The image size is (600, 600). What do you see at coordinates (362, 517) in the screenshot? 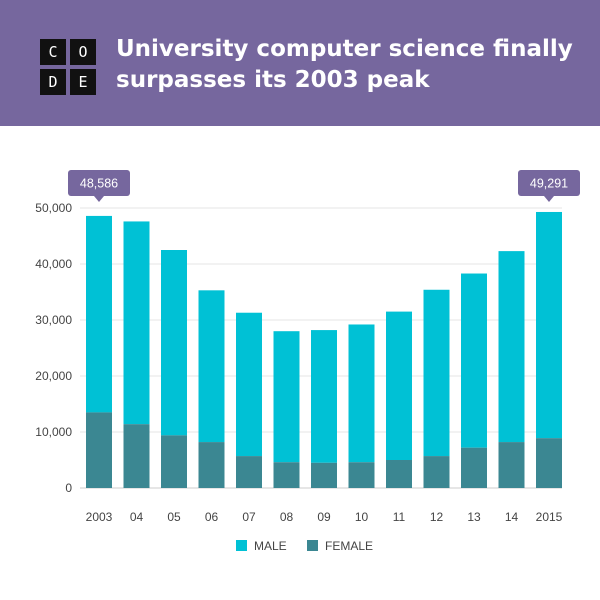
I see `x-tick-label: 10` at bounding box center [362, 517].